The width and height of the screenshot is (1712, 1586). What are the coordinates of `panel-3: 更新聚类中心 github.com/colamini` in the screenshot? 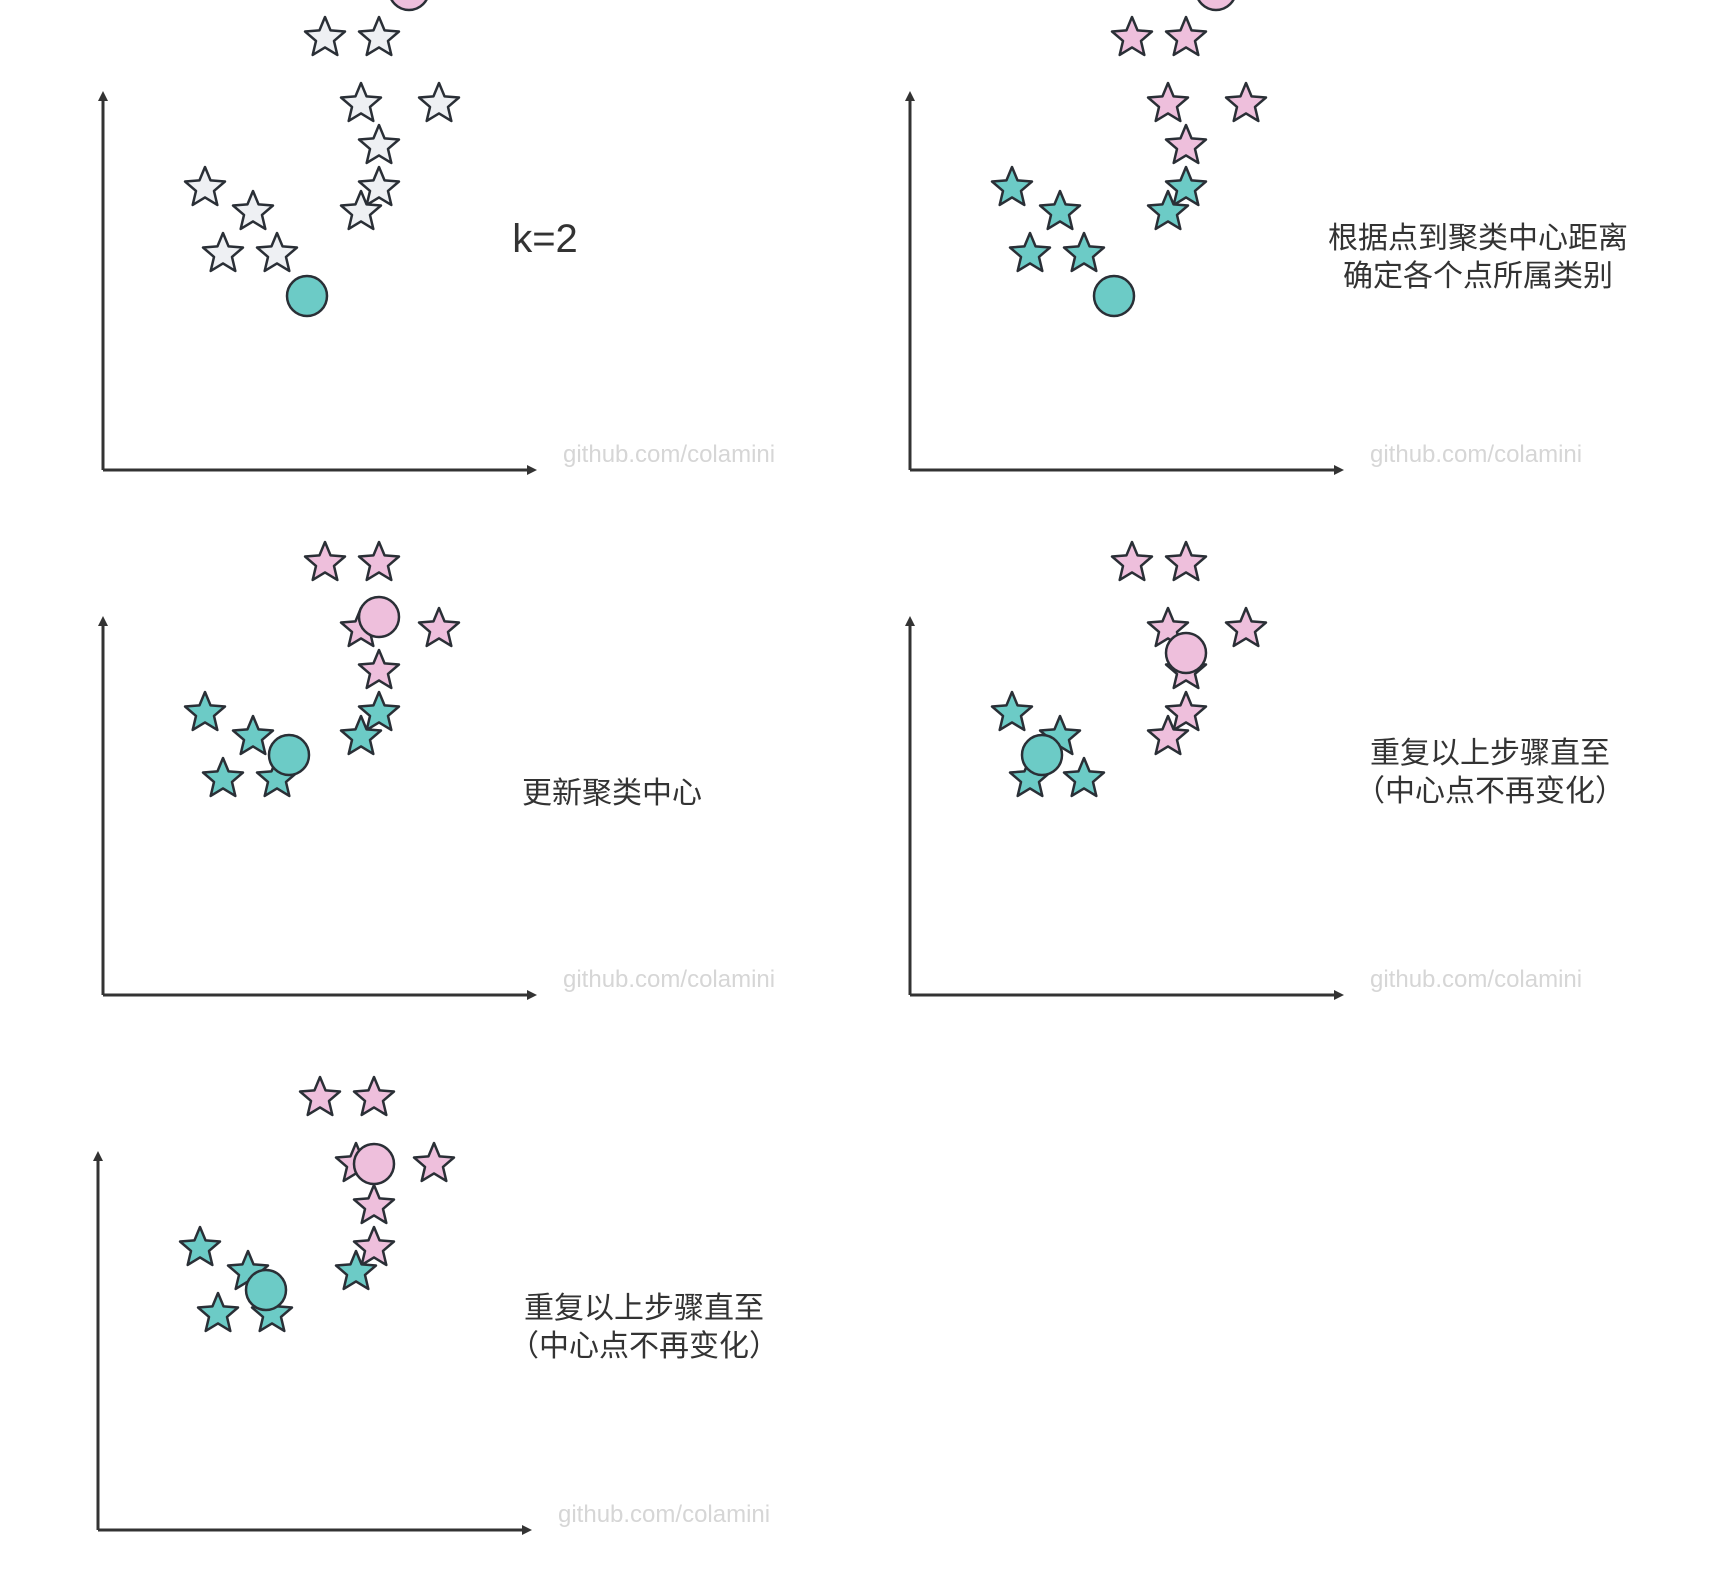 It's located at (436, 770).